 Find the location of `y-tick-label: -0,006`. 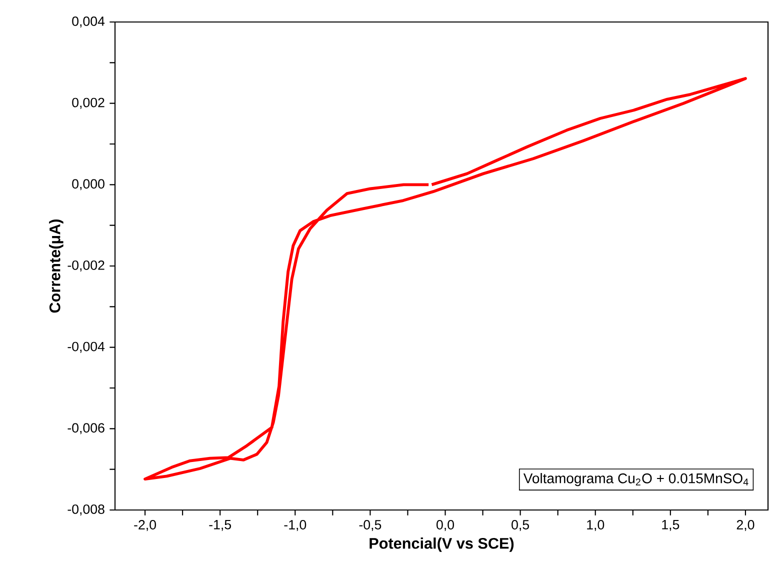

y-tick-label: -0,006 is located at coordinates (86, 428).